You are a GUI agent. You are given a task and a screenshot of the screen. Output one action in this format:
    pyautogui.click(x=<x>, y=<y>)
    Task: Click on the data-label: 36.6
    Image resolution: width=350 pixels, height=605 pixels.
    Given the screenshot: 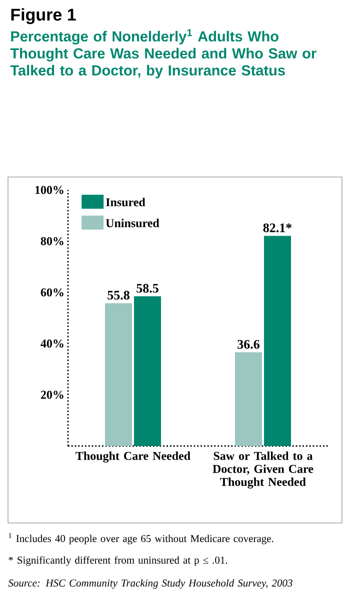 What is the action you would take?
    pyautogui.click(x=249, y=344)
    